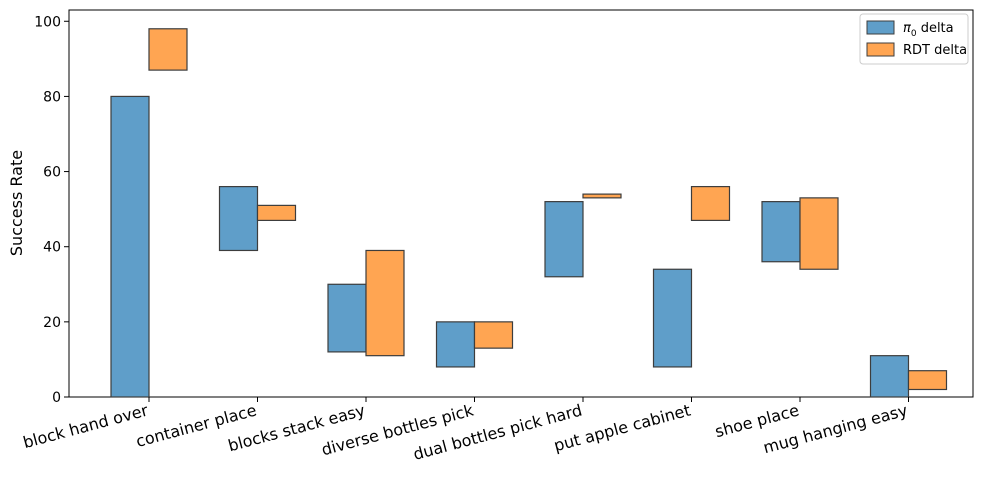 The width and height of the screenshot is (997, 495). Describe the element at coordinates (880, 49) in the screenshot. I see `legend-swatch-rdt` at that location.